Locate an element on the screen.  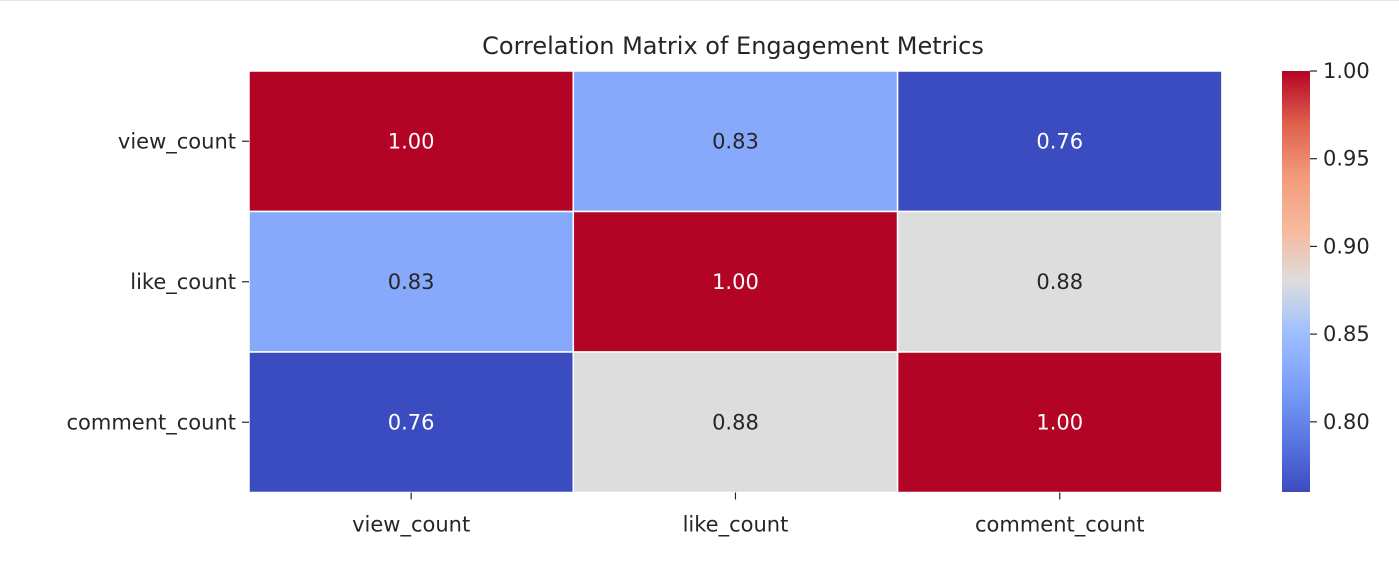
y-axis-ticks: view_count like_count comment_count is located at coordinates (157, 282).